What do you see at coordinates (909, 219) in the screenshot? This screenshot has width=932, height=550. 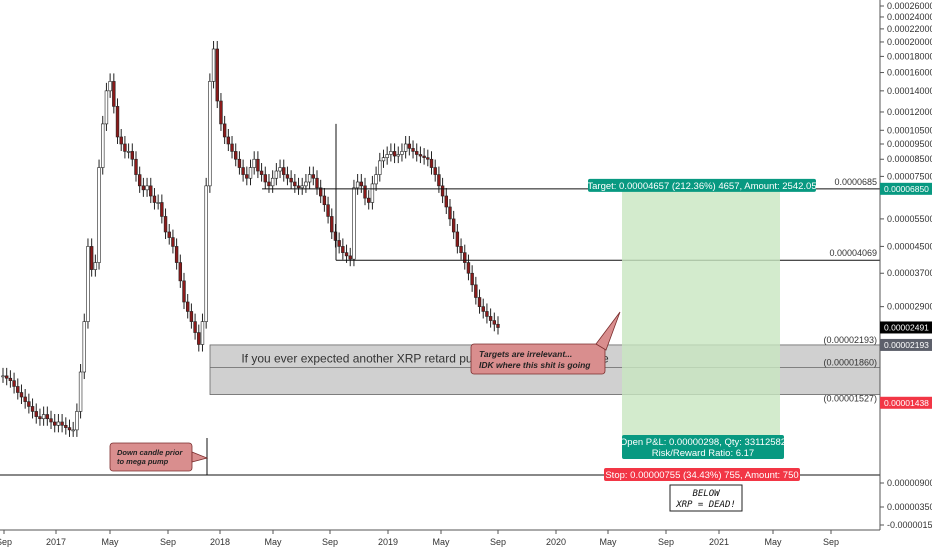 I see `y-tick-label: 0.00005500` at bounding box center [909, 219].